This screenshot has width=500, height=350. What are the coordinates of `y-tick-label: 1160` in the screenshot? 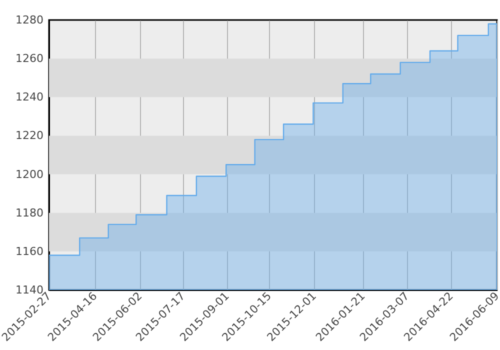 It's located at (30, 251).